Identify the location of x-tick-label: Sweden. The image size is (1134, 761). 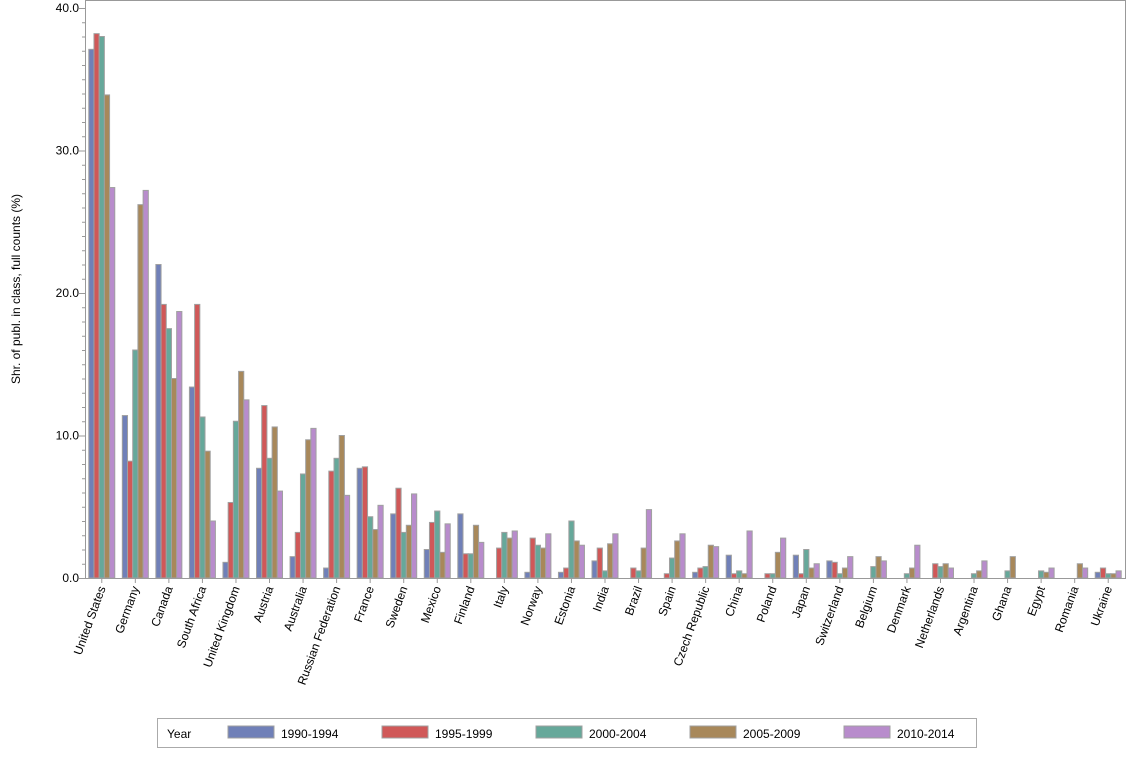
(397, 607).